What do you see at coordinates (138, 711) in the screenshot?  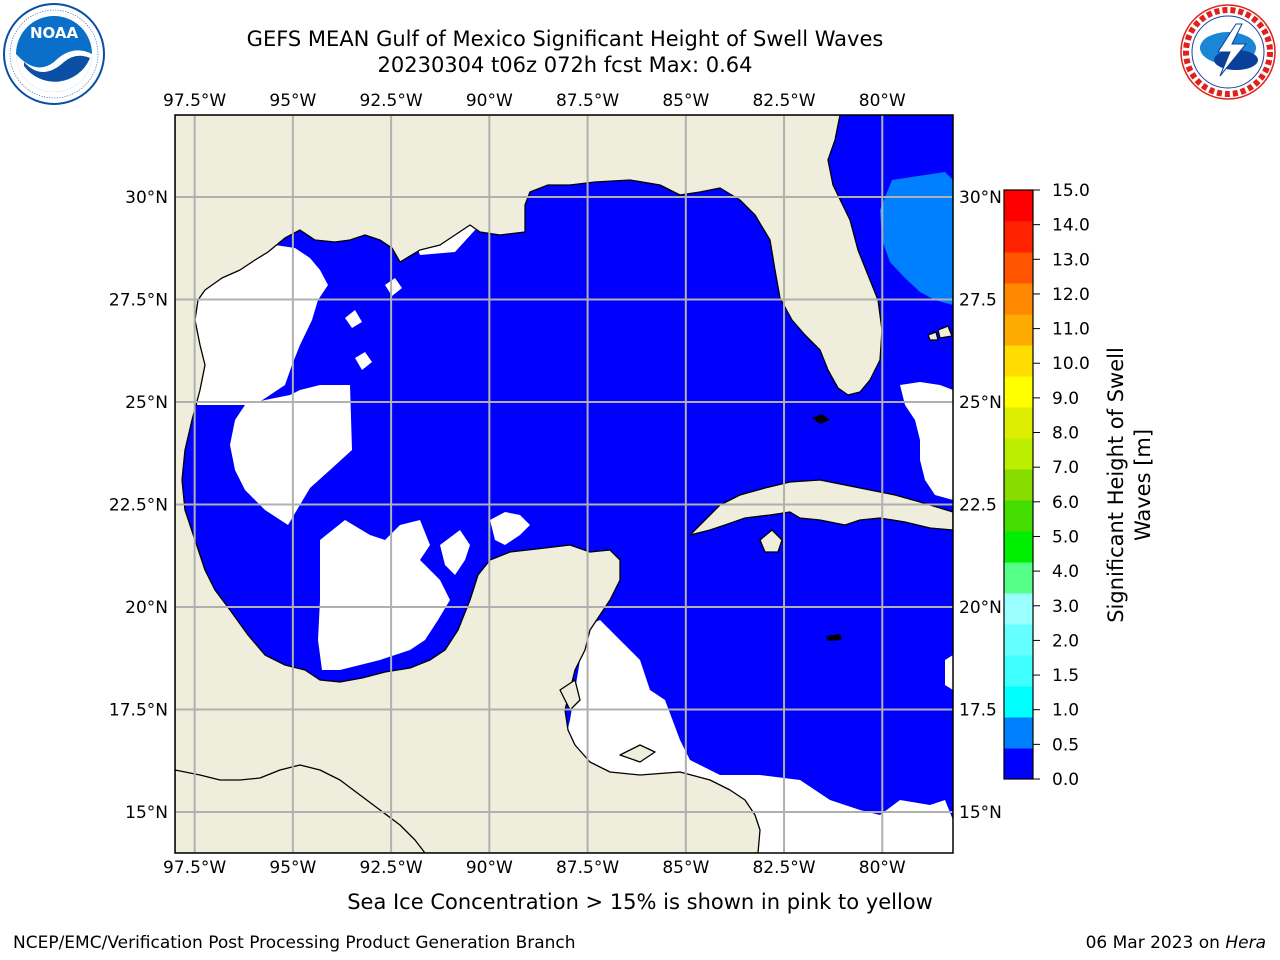 I see `lat-tick-label: 17.5°N` at bounding box center [138, 711].